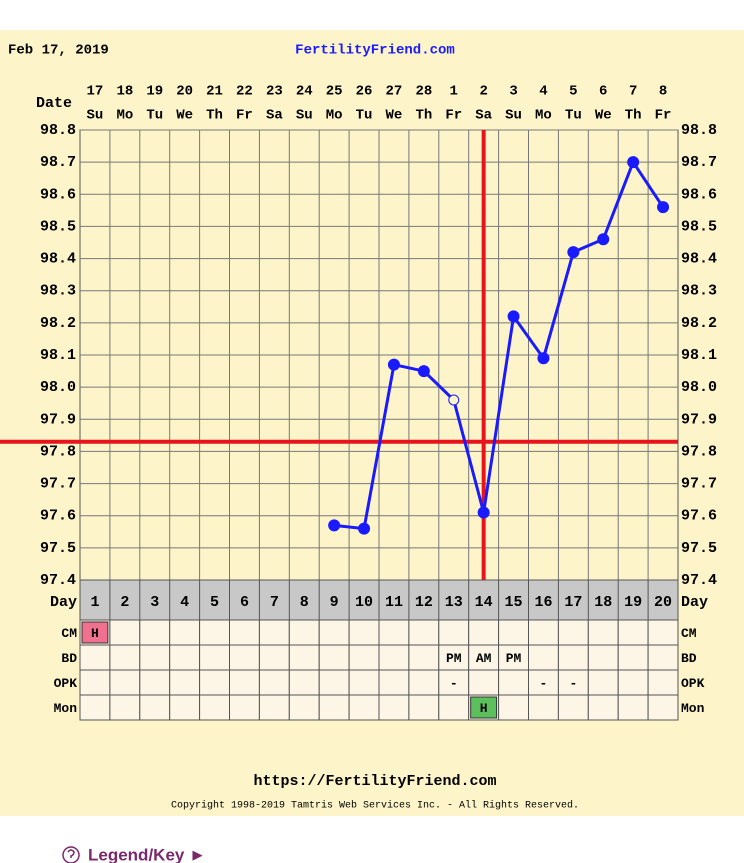 This screenshot has height=863, width=744. What do you see at coordinates (699, 130) in the screenshot?
I see `y2-tick-label: 98.8` at bounding box center [699, 130].